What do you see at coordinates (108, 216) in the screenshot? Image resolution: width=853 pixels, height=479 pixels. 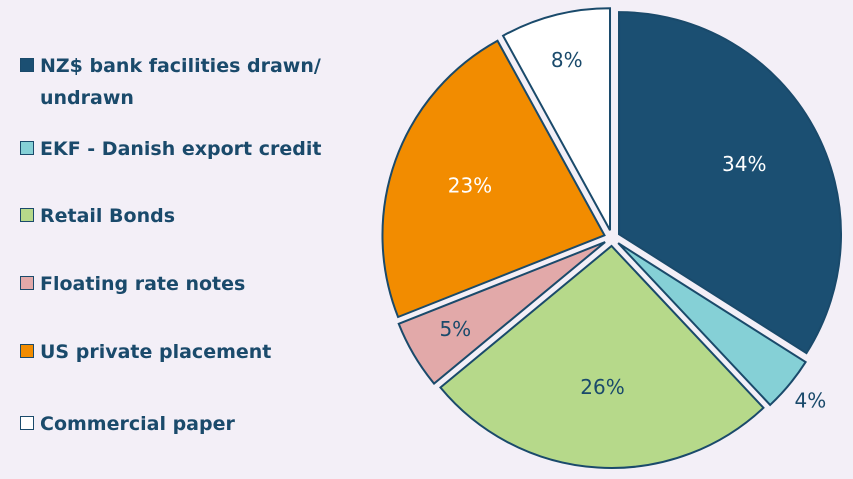 I see `legend-label: Retail Bonds` at bounding box center [108, 216].